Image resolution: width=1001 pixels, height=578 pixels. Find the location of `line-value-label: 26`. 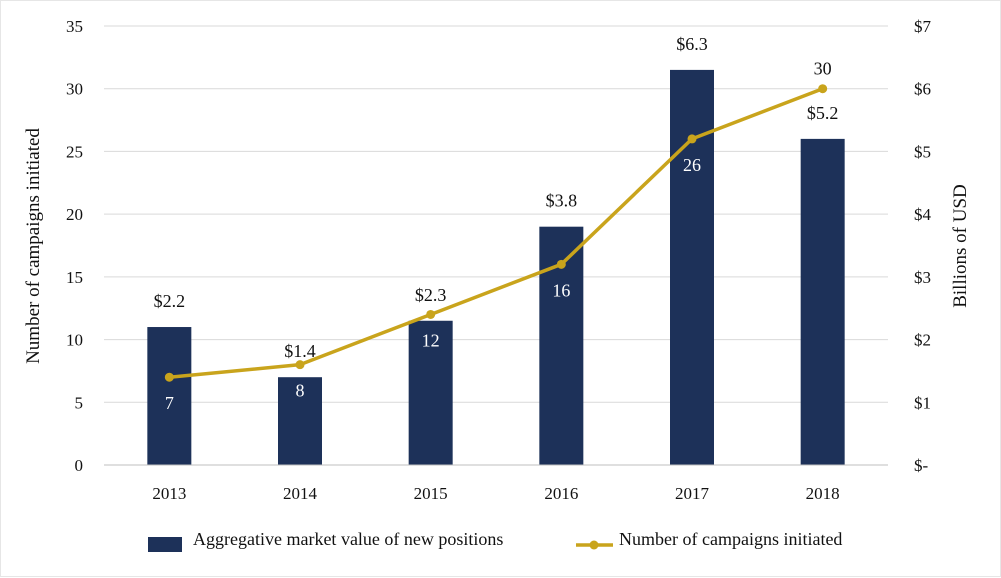

line-value-label: 26 is located at coordinates (692, 165).